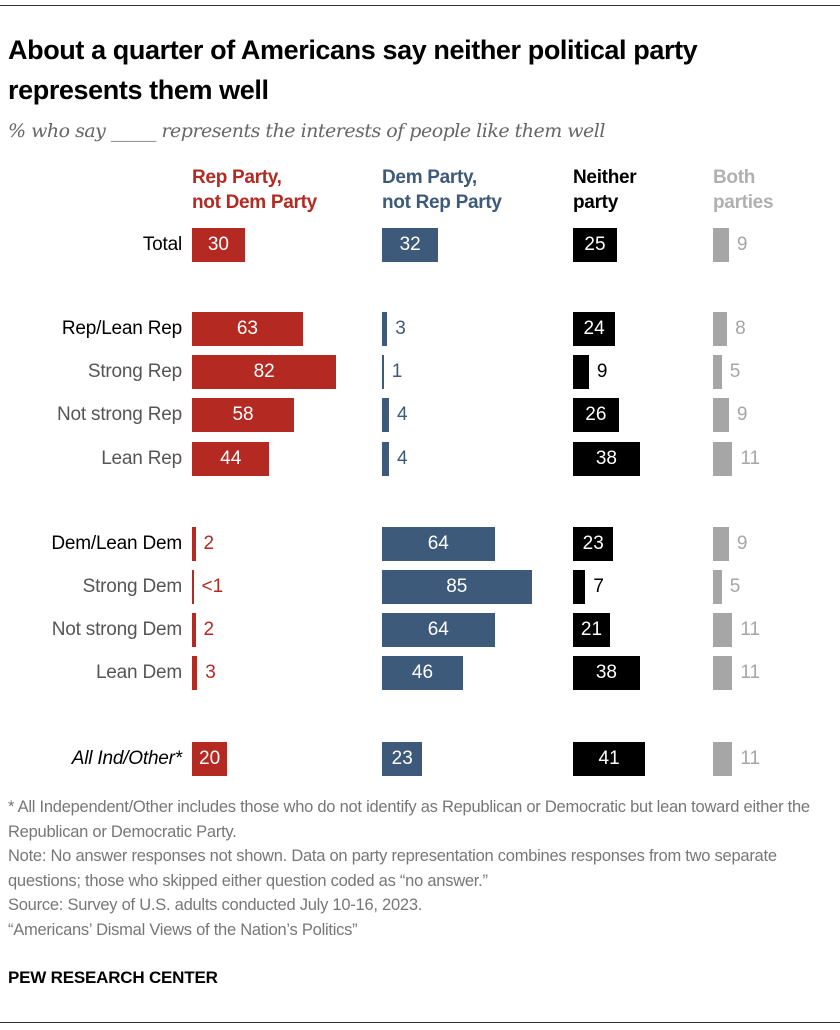 The height and width of the screenshot is (1030, 840). I want to click on data-label: 7, so click(598, 586).